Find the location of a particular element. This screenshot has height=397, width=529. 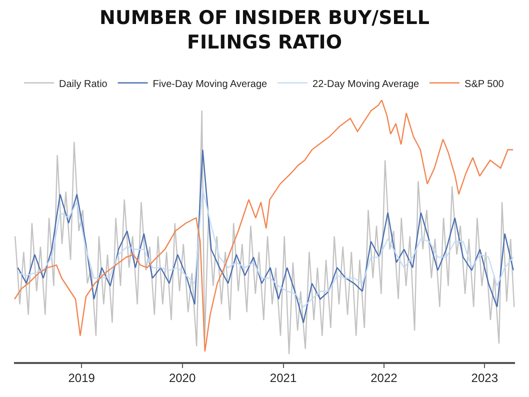

x-tick-label: 2019 is located at coordinates (82, 378).